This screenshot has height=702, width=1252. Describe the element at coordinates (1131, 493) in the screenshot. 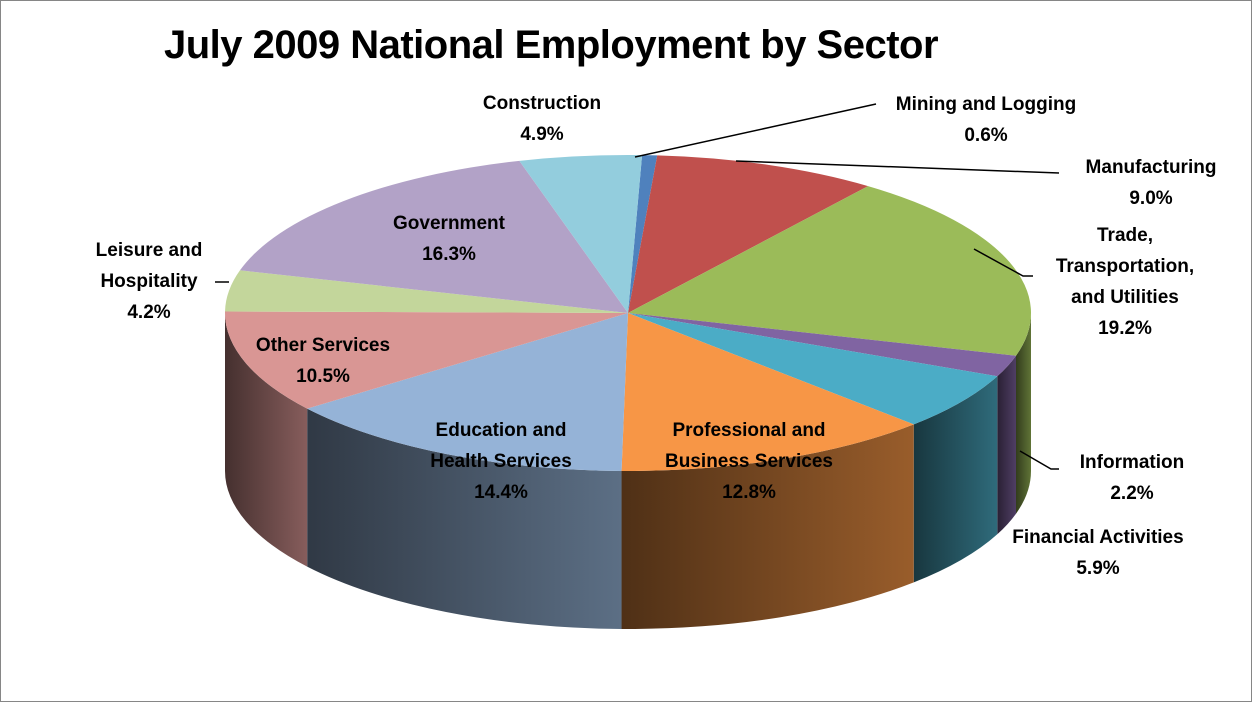

I see `slice-value-information: 2.2%` at that location.